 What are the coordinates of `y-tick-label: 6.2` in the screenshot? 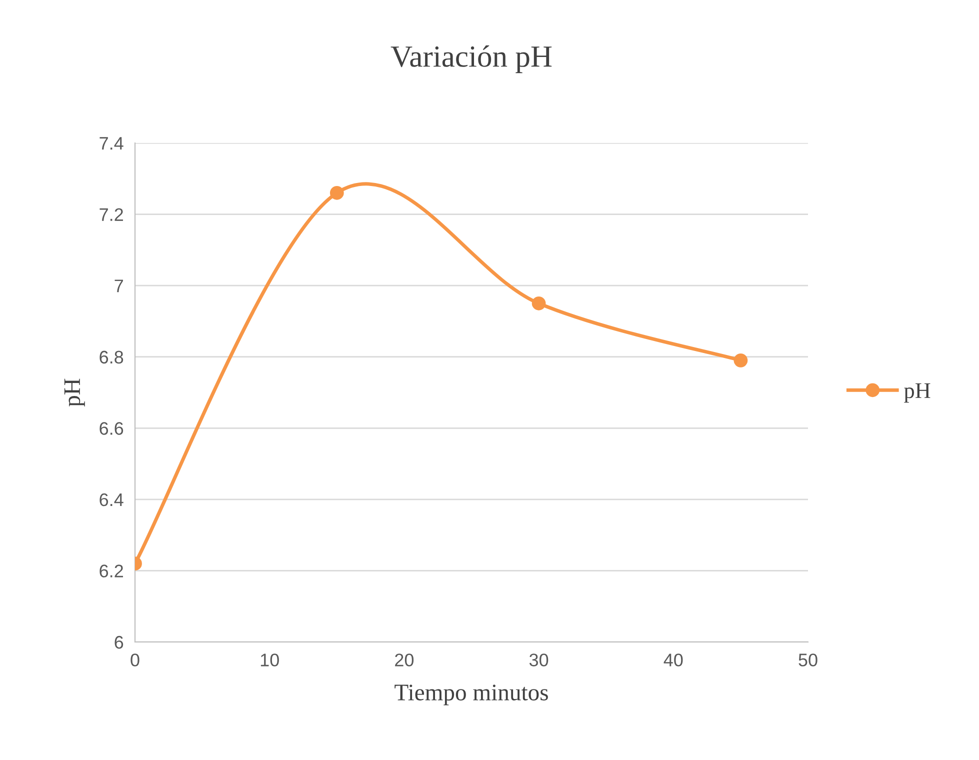 It's located at (111, 571).